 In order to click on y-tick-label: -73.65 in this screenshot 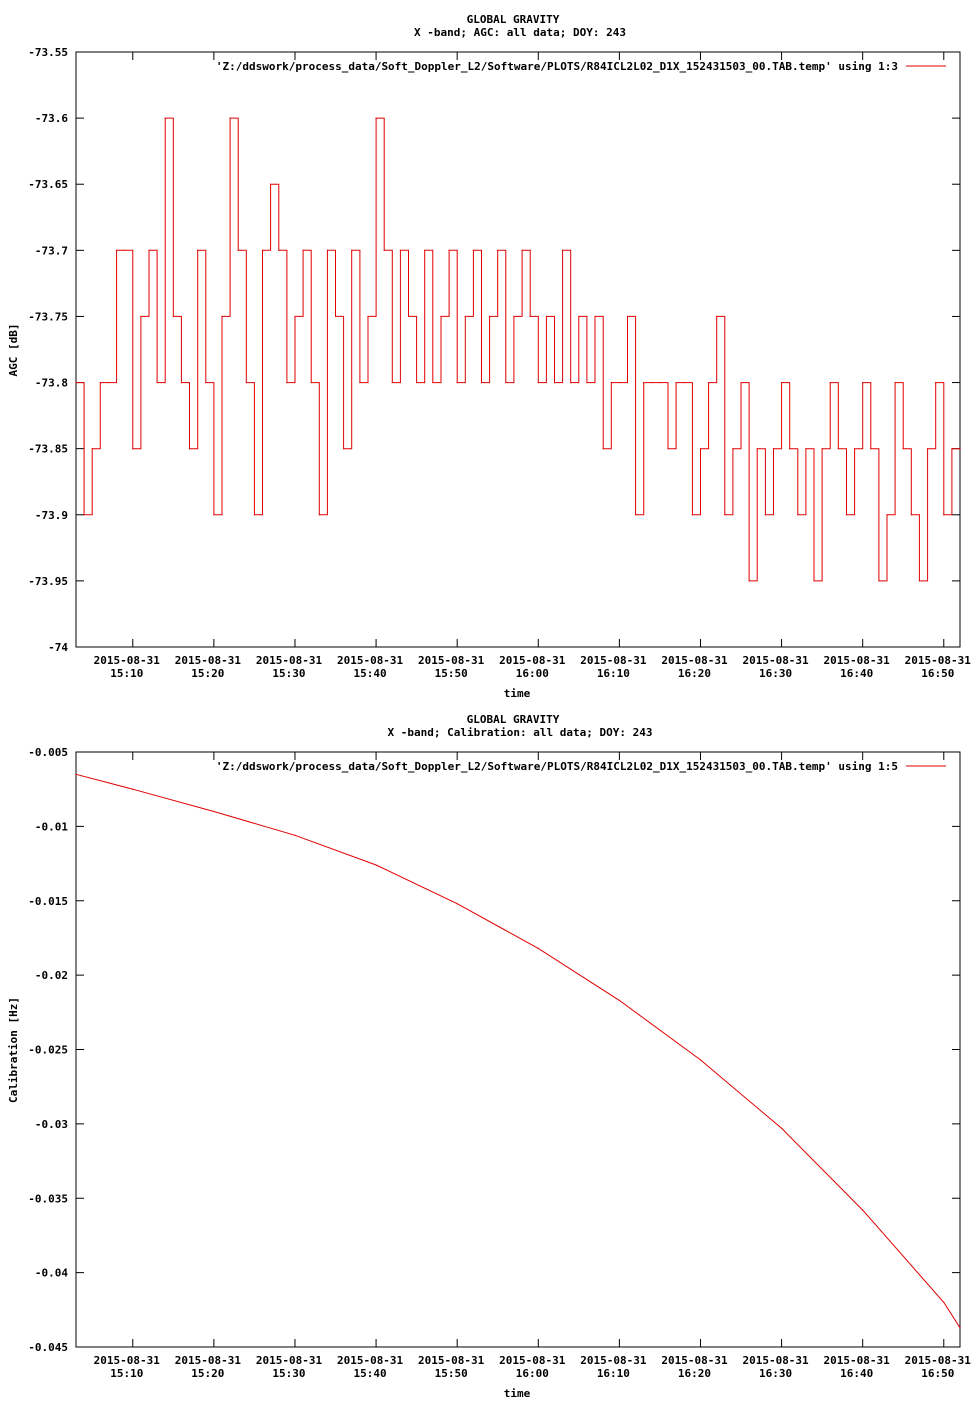, I will do `click(48, 184)`.